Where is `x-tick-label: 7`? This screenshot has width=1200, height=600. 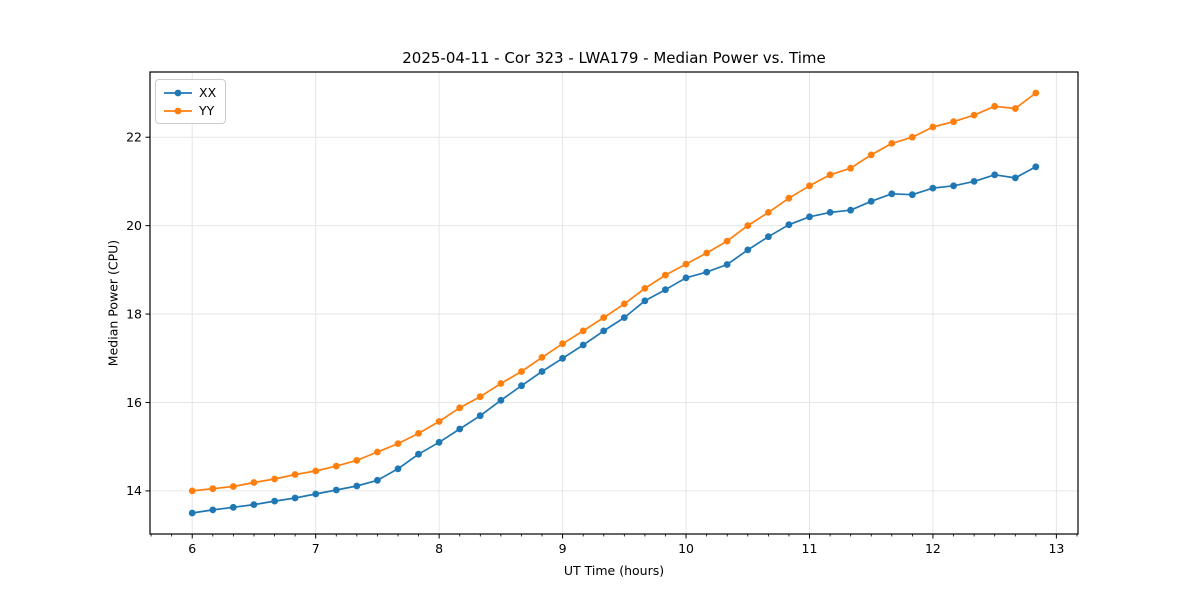
x-tick-label: 7 is located at coordinates (316, 548).